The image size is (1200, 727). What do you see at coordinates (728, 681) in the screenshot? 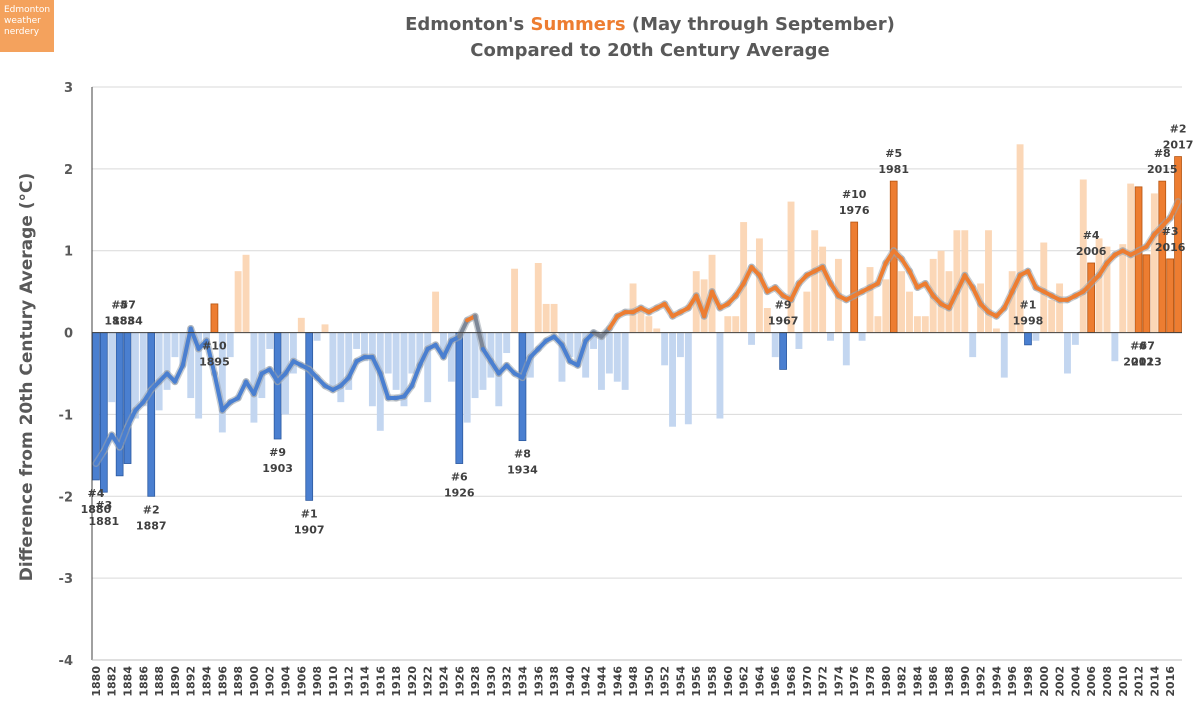
I see `x-tick-label: 1960` at bounding box center [728, 681].